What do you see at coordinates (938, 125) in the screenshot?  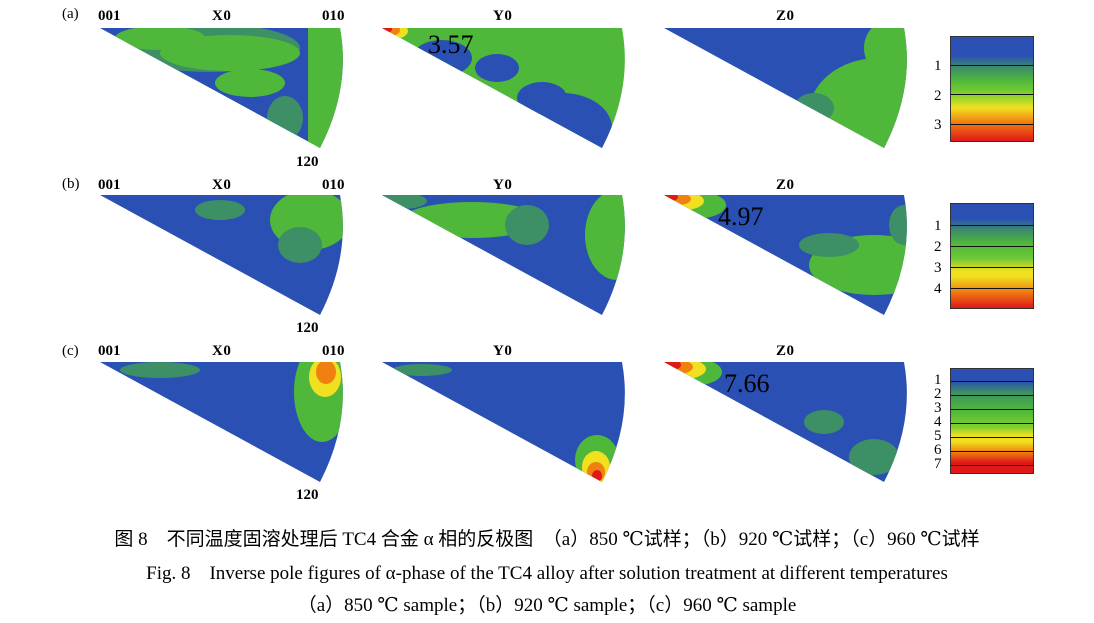 I see `legend-a-tick-3: 3` at bounding box center [938, 125].